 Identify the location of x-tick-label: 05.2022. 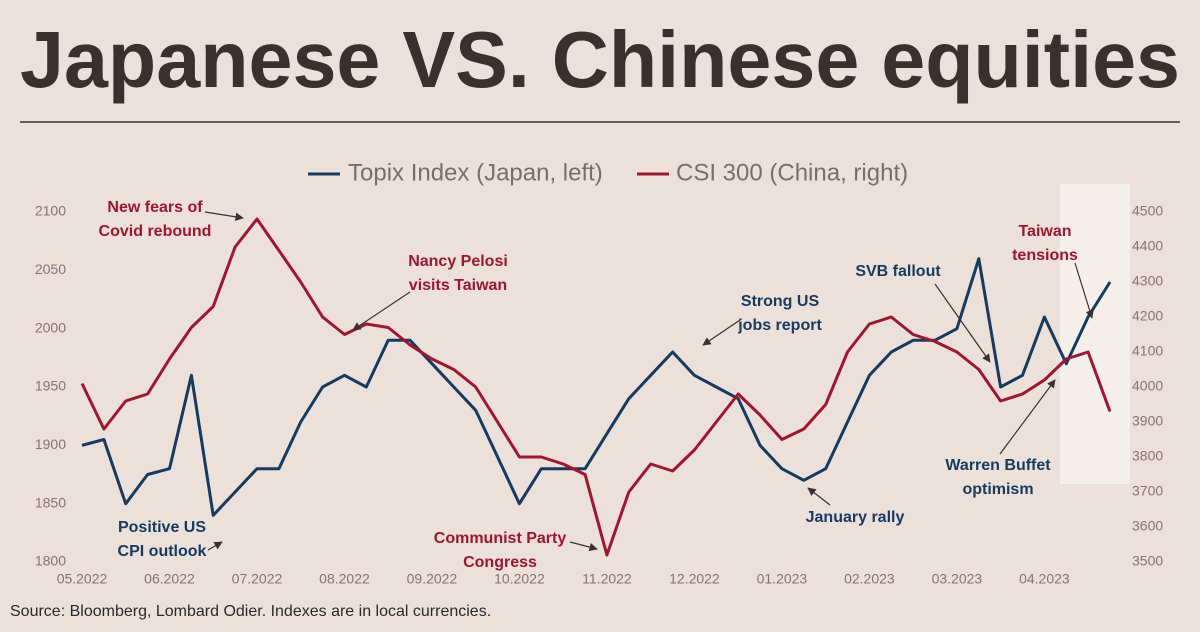
(82, 579).